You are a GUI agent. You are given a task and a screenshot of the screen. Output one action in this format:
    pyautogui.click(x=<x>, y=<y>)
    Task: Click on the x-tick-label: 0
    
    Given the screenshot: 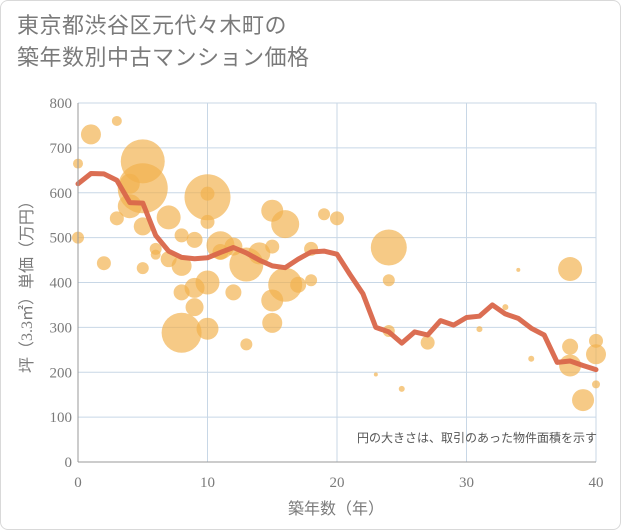 What is the action you would take?
    pyautogui.click(x=78, y=483)
    